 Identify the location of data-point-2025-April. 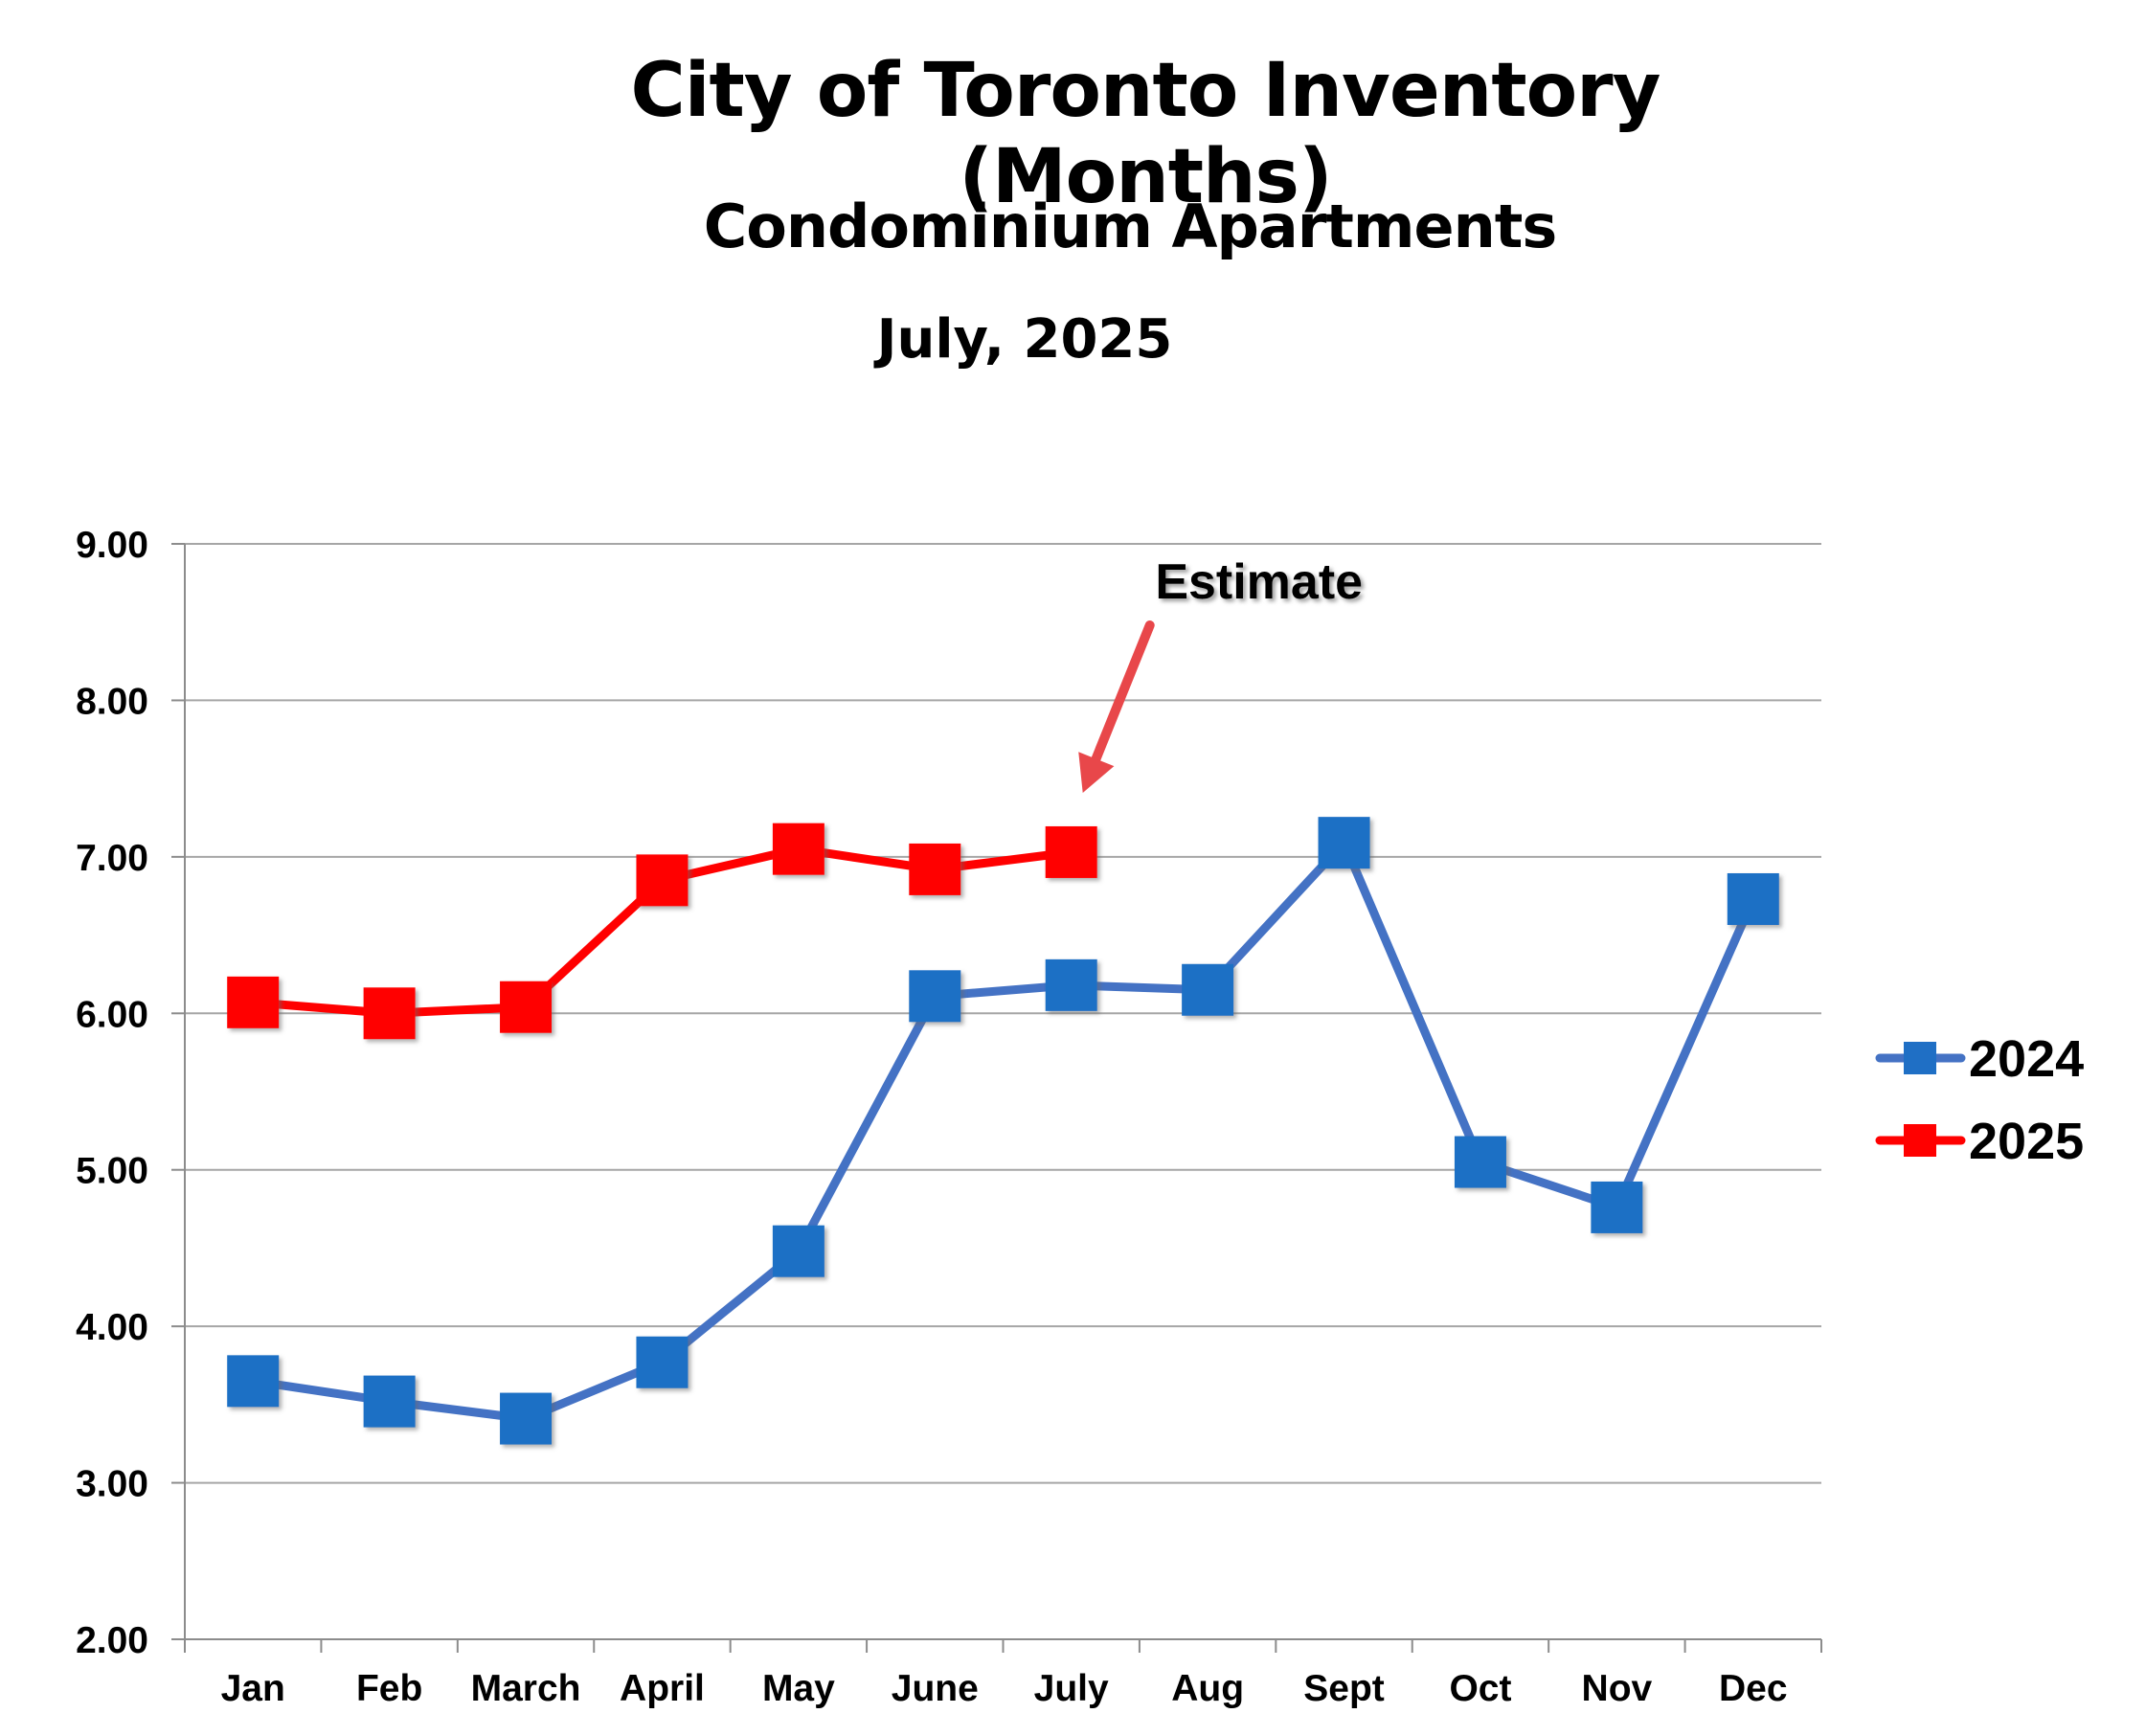
(662, 880).